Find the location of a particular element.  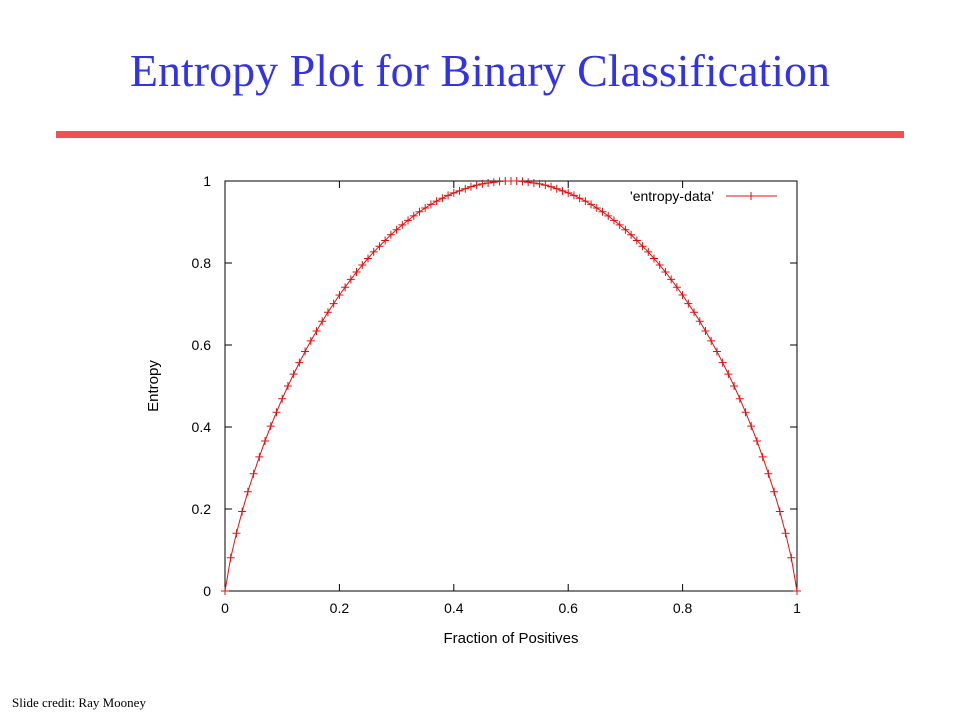

y-axis-label: Entropy is located at coordinates (153, 386).